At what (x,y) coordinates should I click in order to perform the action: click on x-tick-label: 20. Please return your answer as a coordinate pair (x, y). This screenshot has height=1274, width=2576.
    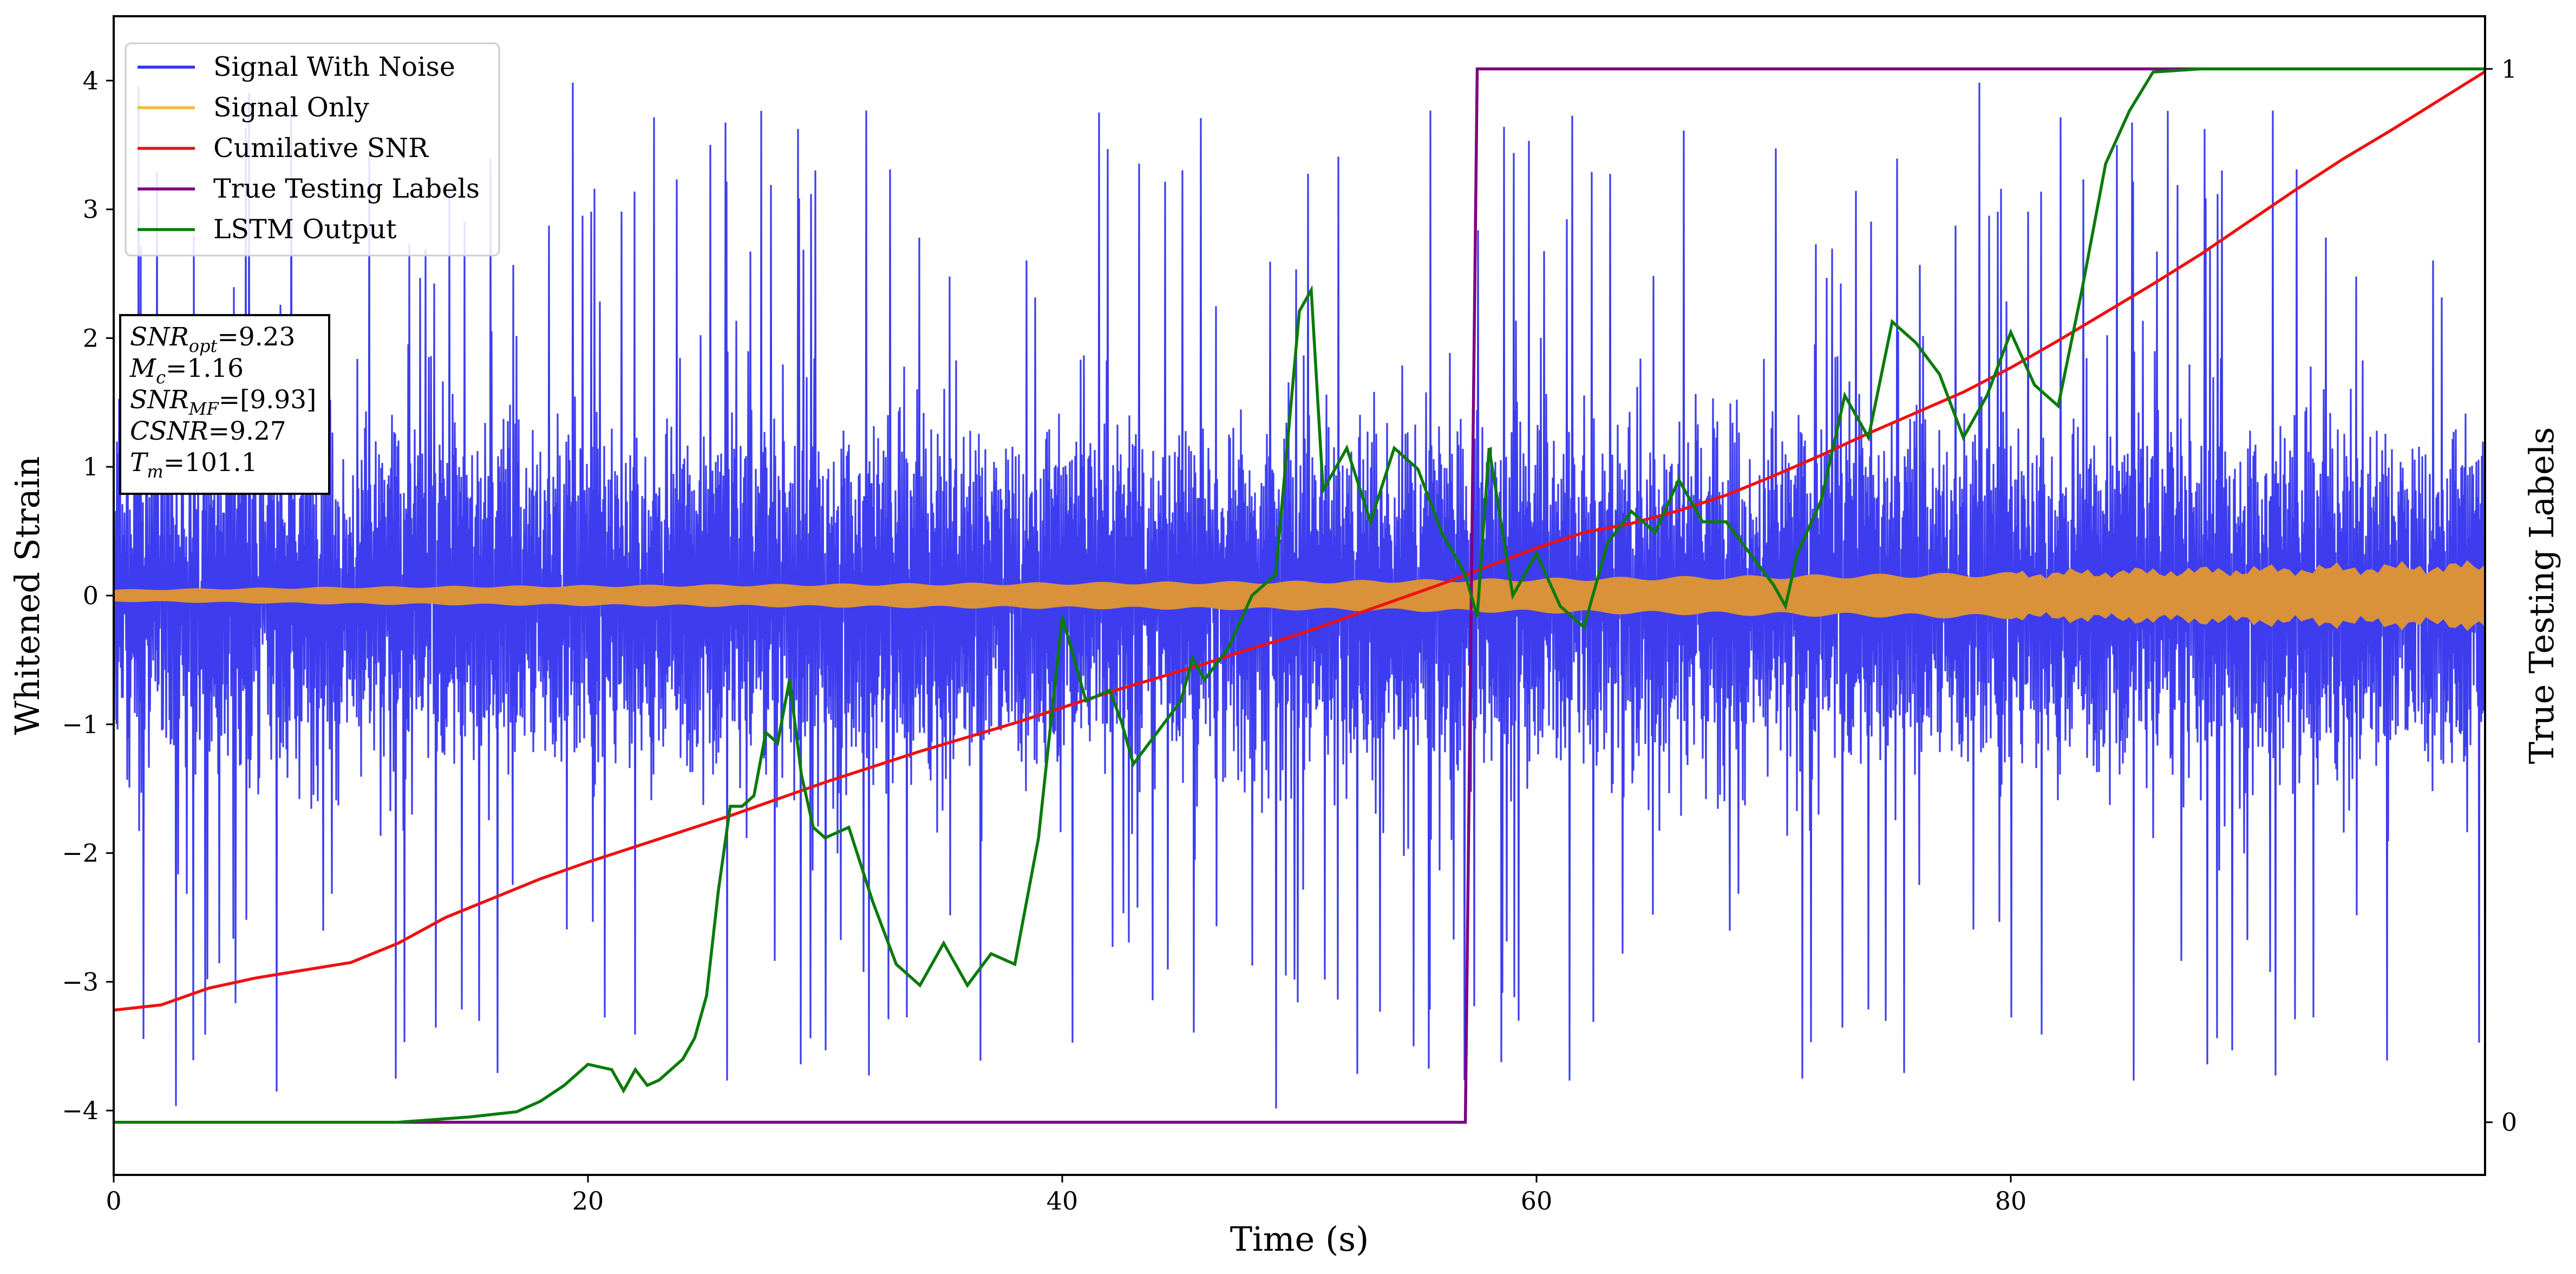
    Looking at the image, I should click on (588, 1201).